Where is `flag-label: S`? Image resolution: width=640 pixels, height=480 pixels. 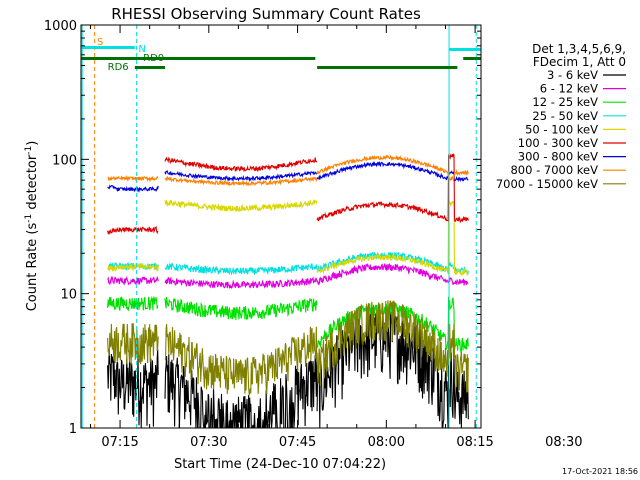
flag-label: S is located at coordinates (100, 42).